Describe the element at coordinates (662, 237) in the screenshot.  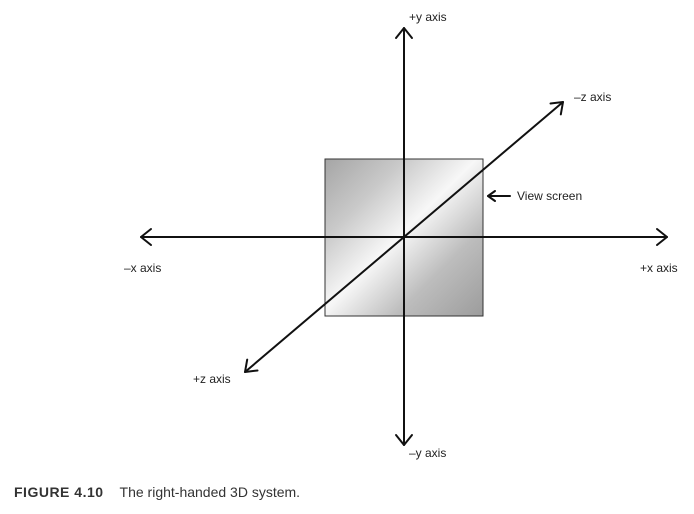
I see `x-pos-arrowhead` at that location.